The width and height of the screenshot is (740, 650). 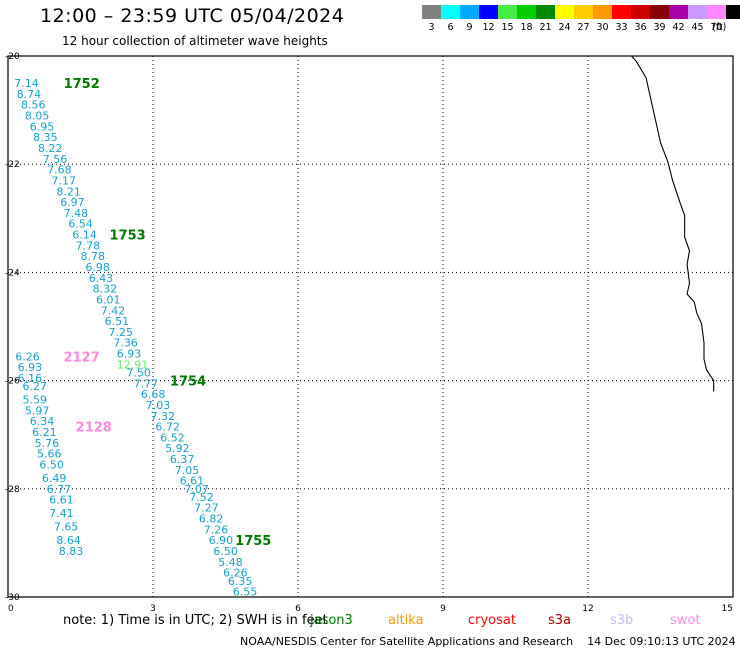 I want to click on wave-height-point: 7.05, so click(x=187, y=470).